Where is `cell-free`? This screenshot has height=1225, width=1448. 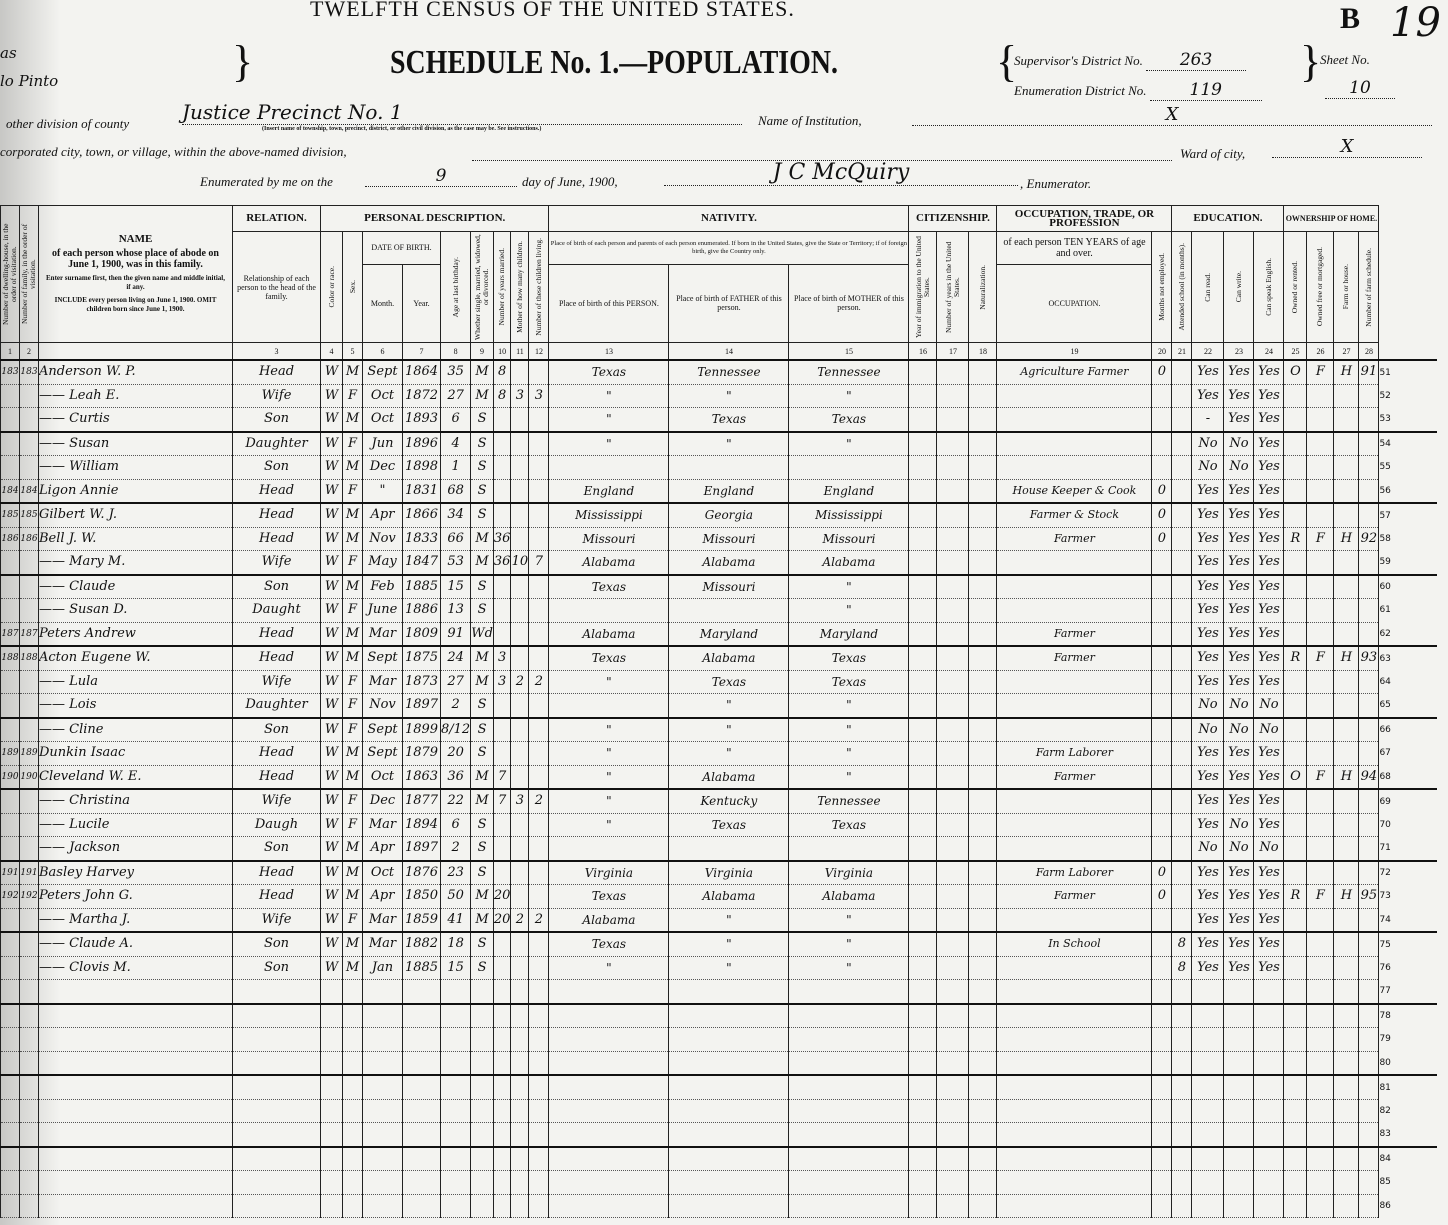 cell-free is located at coordinates (1320, 1134).